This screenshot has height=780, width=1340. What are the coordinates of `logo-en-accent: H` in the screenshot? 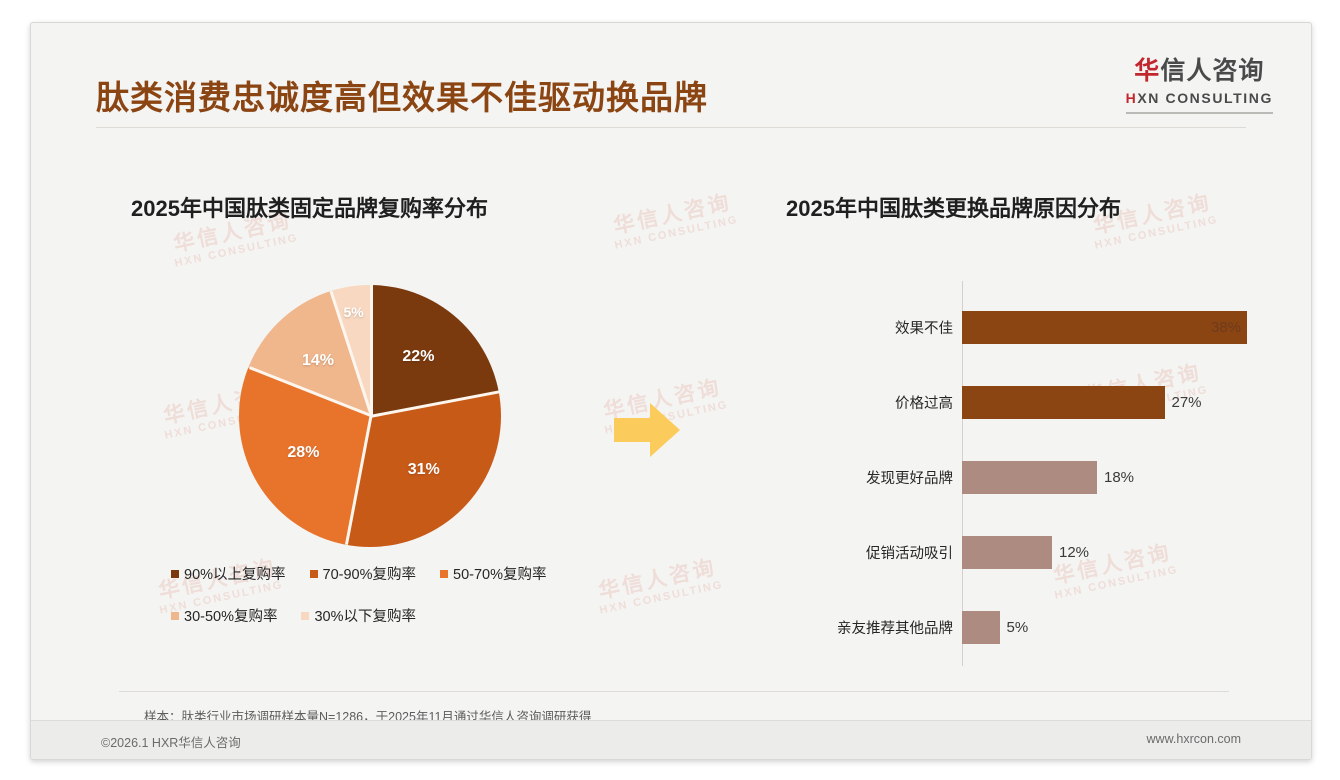 It's located at (1131, 98).